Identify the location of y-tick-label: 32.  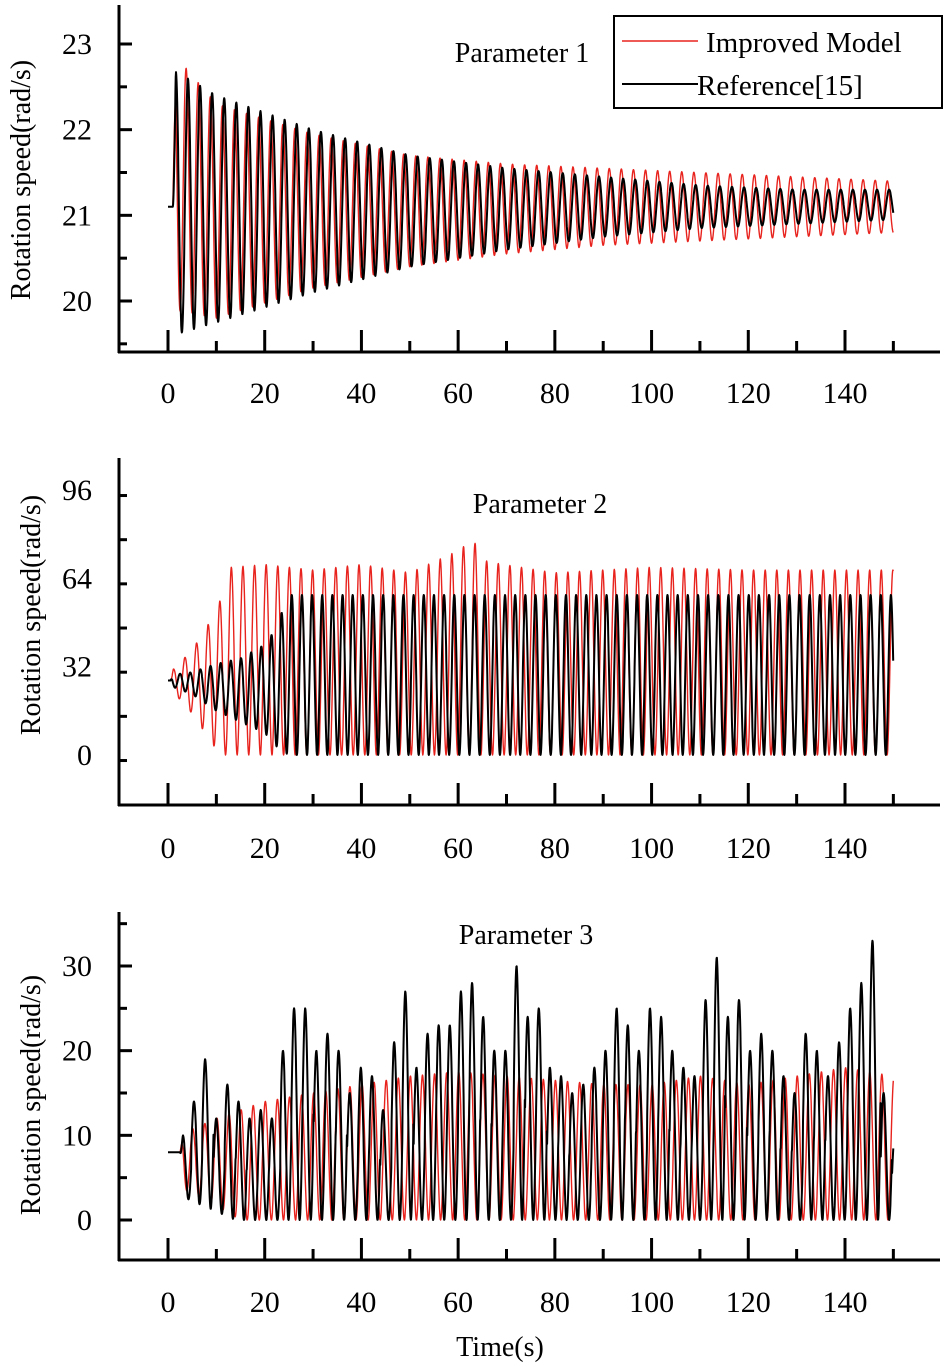
(77, 667).